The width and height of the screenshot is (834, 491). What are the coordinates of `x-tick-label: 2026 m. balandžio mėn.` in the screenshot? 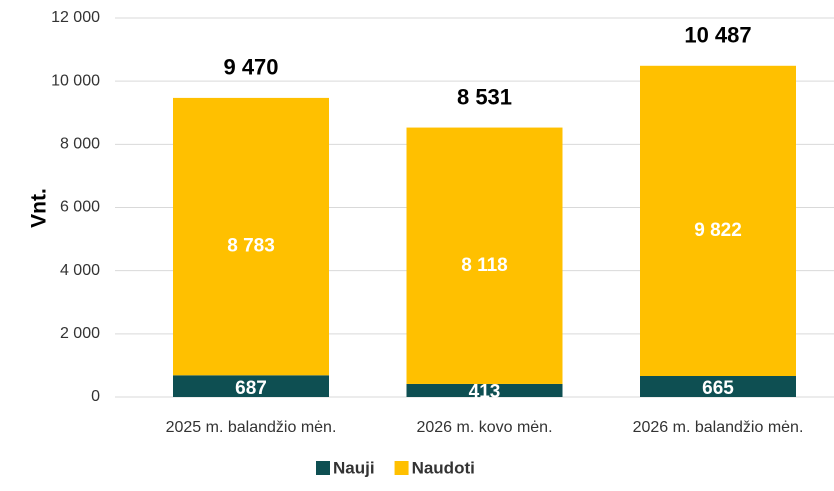 It's located at (718, 427).